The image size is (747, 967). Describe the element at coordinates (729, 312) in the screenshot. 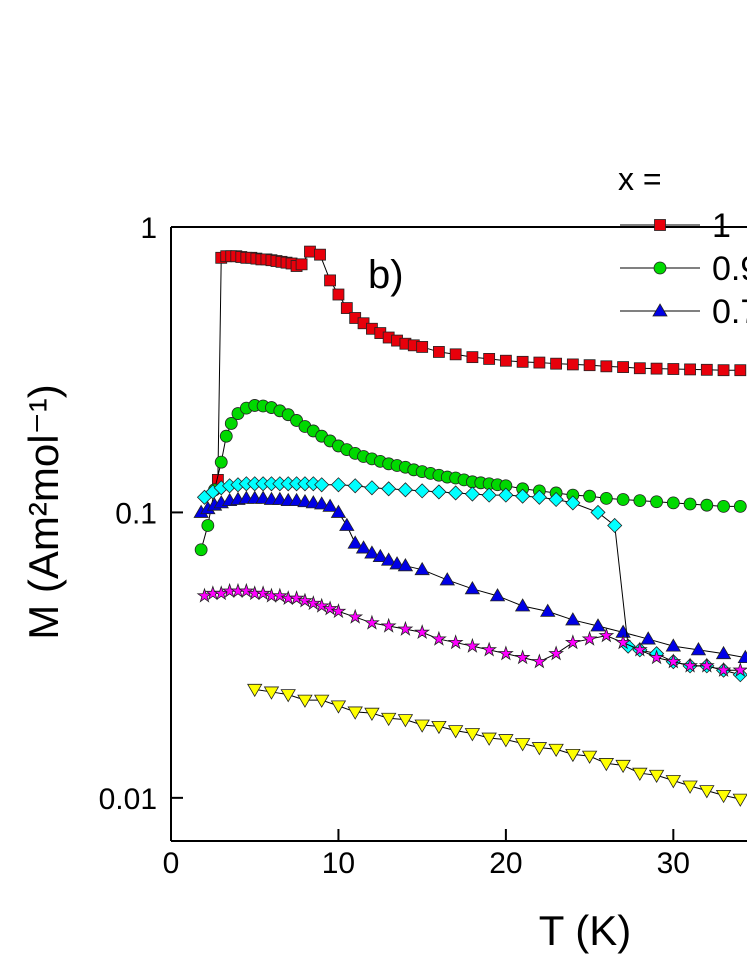

I see `legend-label: 0.7` at that location.